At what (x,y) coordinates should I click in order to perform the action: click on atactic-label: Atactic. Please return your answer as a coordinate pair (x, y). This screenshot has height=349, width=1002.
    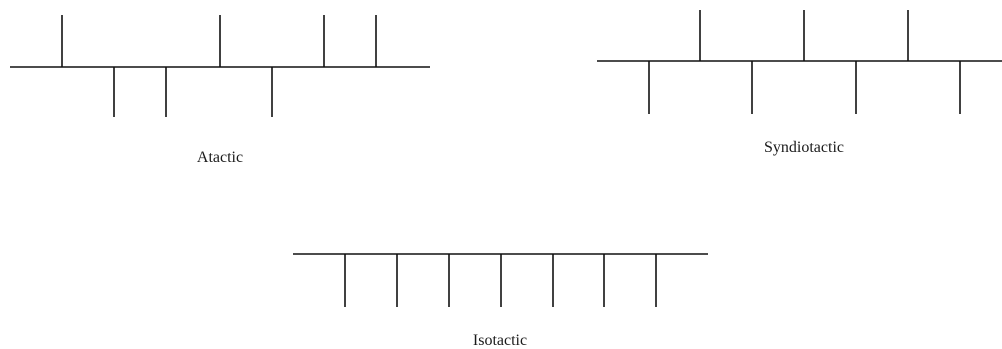
    Looking at the image, I should click on (220, 157).